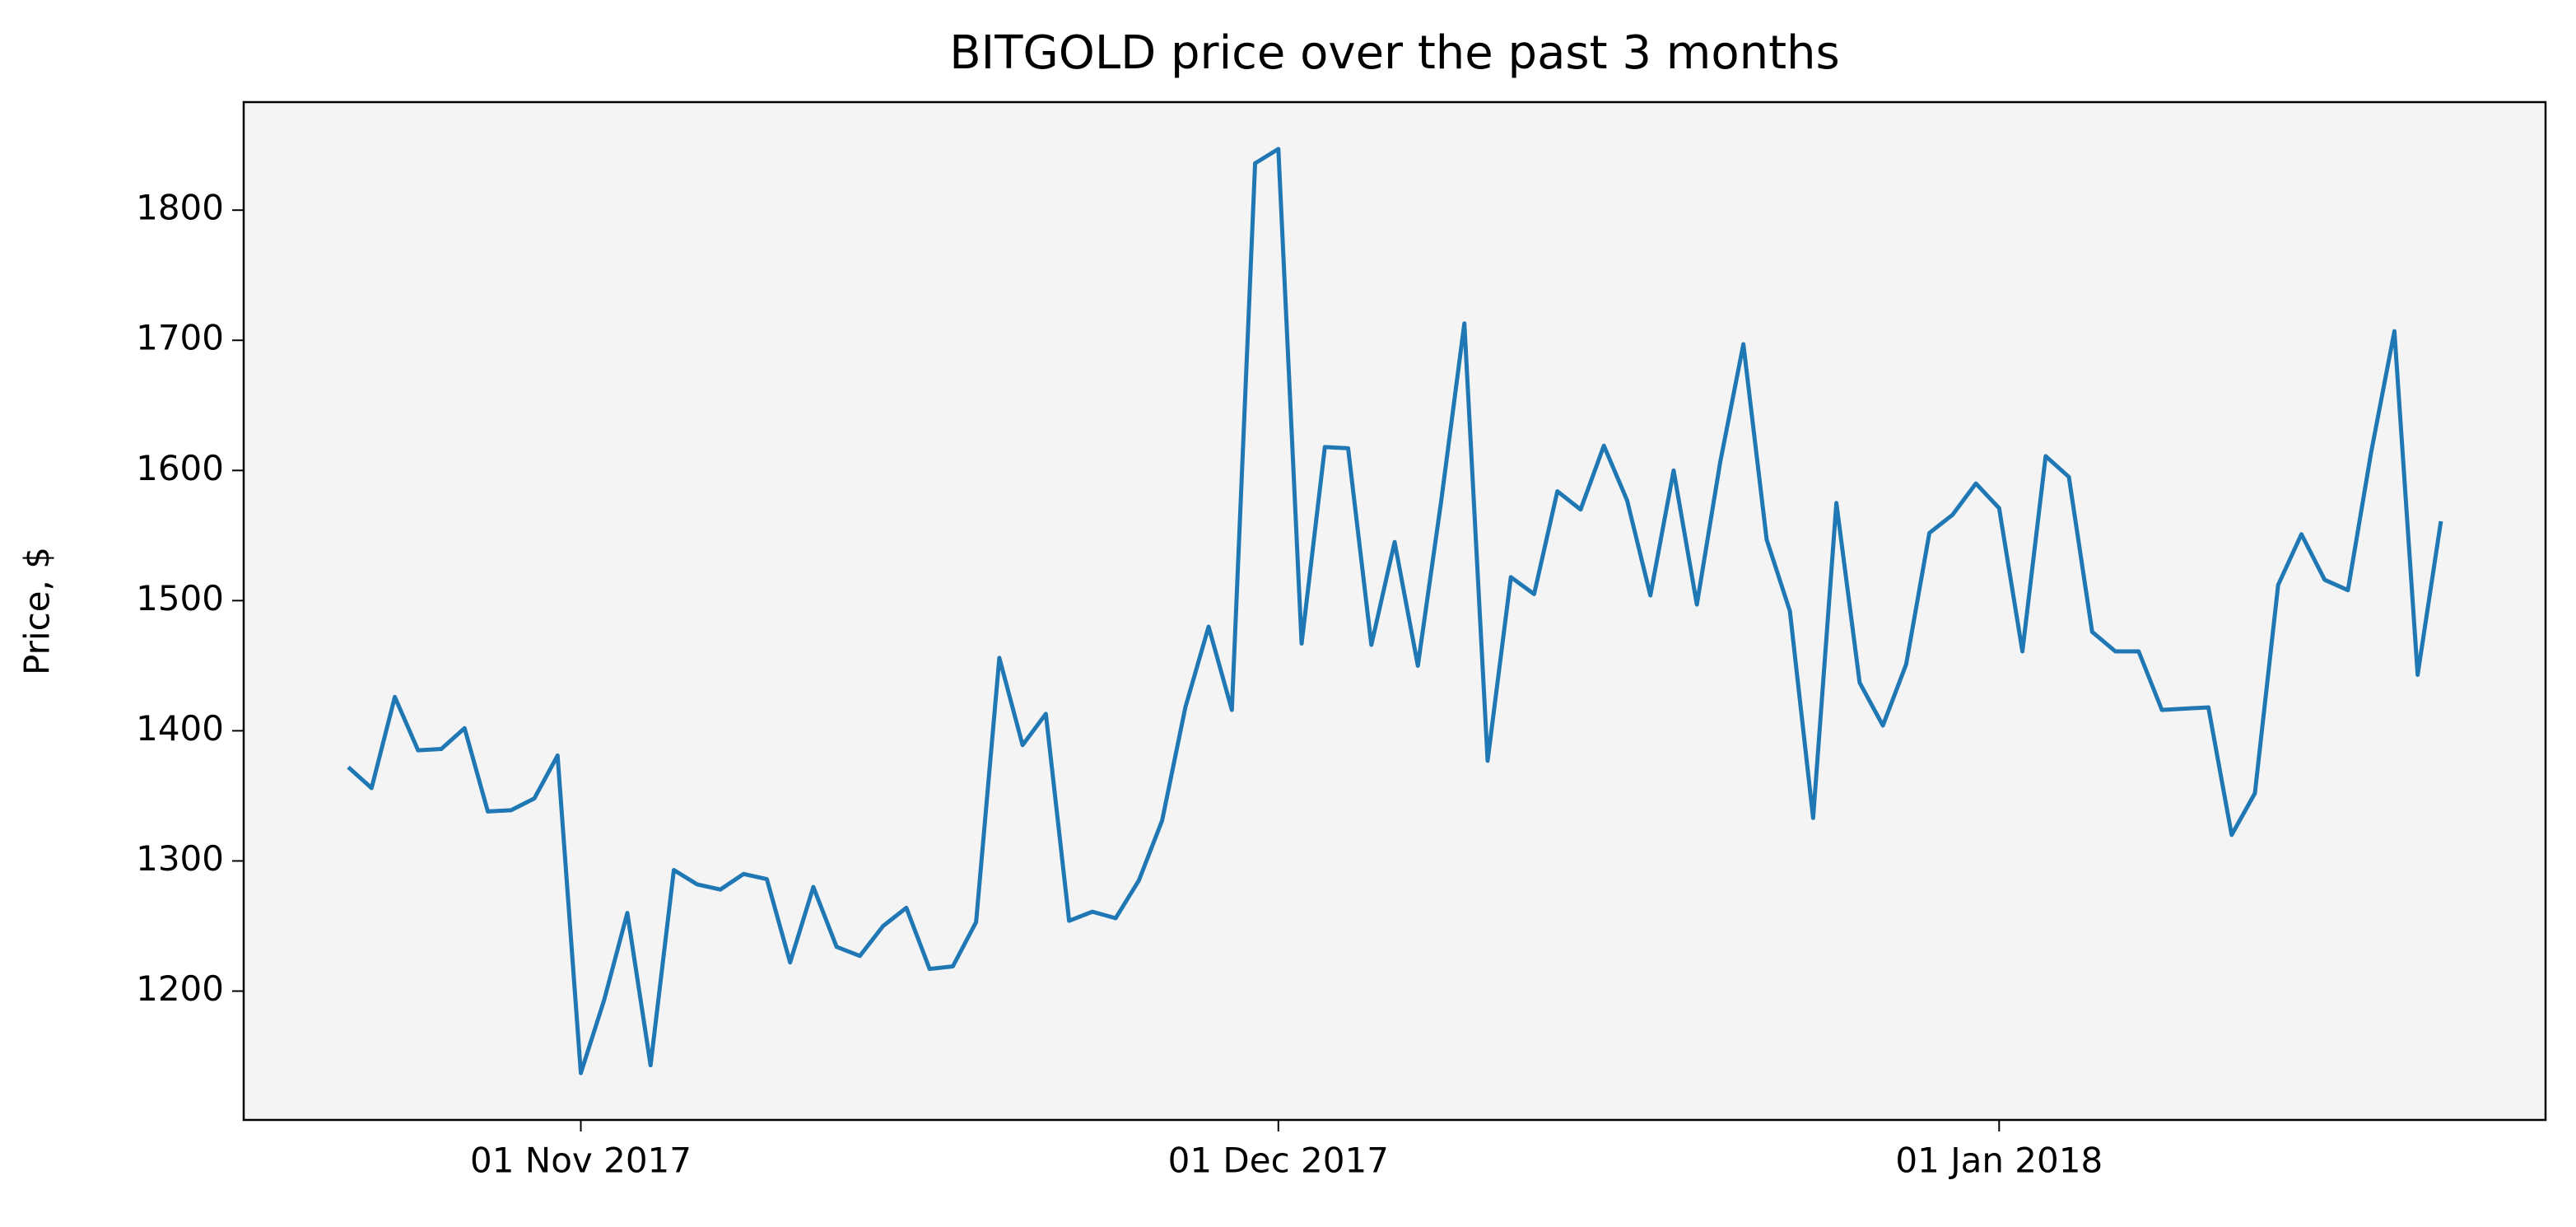 The width and height of the screenshot is (2576, 1227). What do you see at coordinates (37, 611) in the screenshot?
I see `y-axis-label: Price, $` at bounding box center [37, 611].